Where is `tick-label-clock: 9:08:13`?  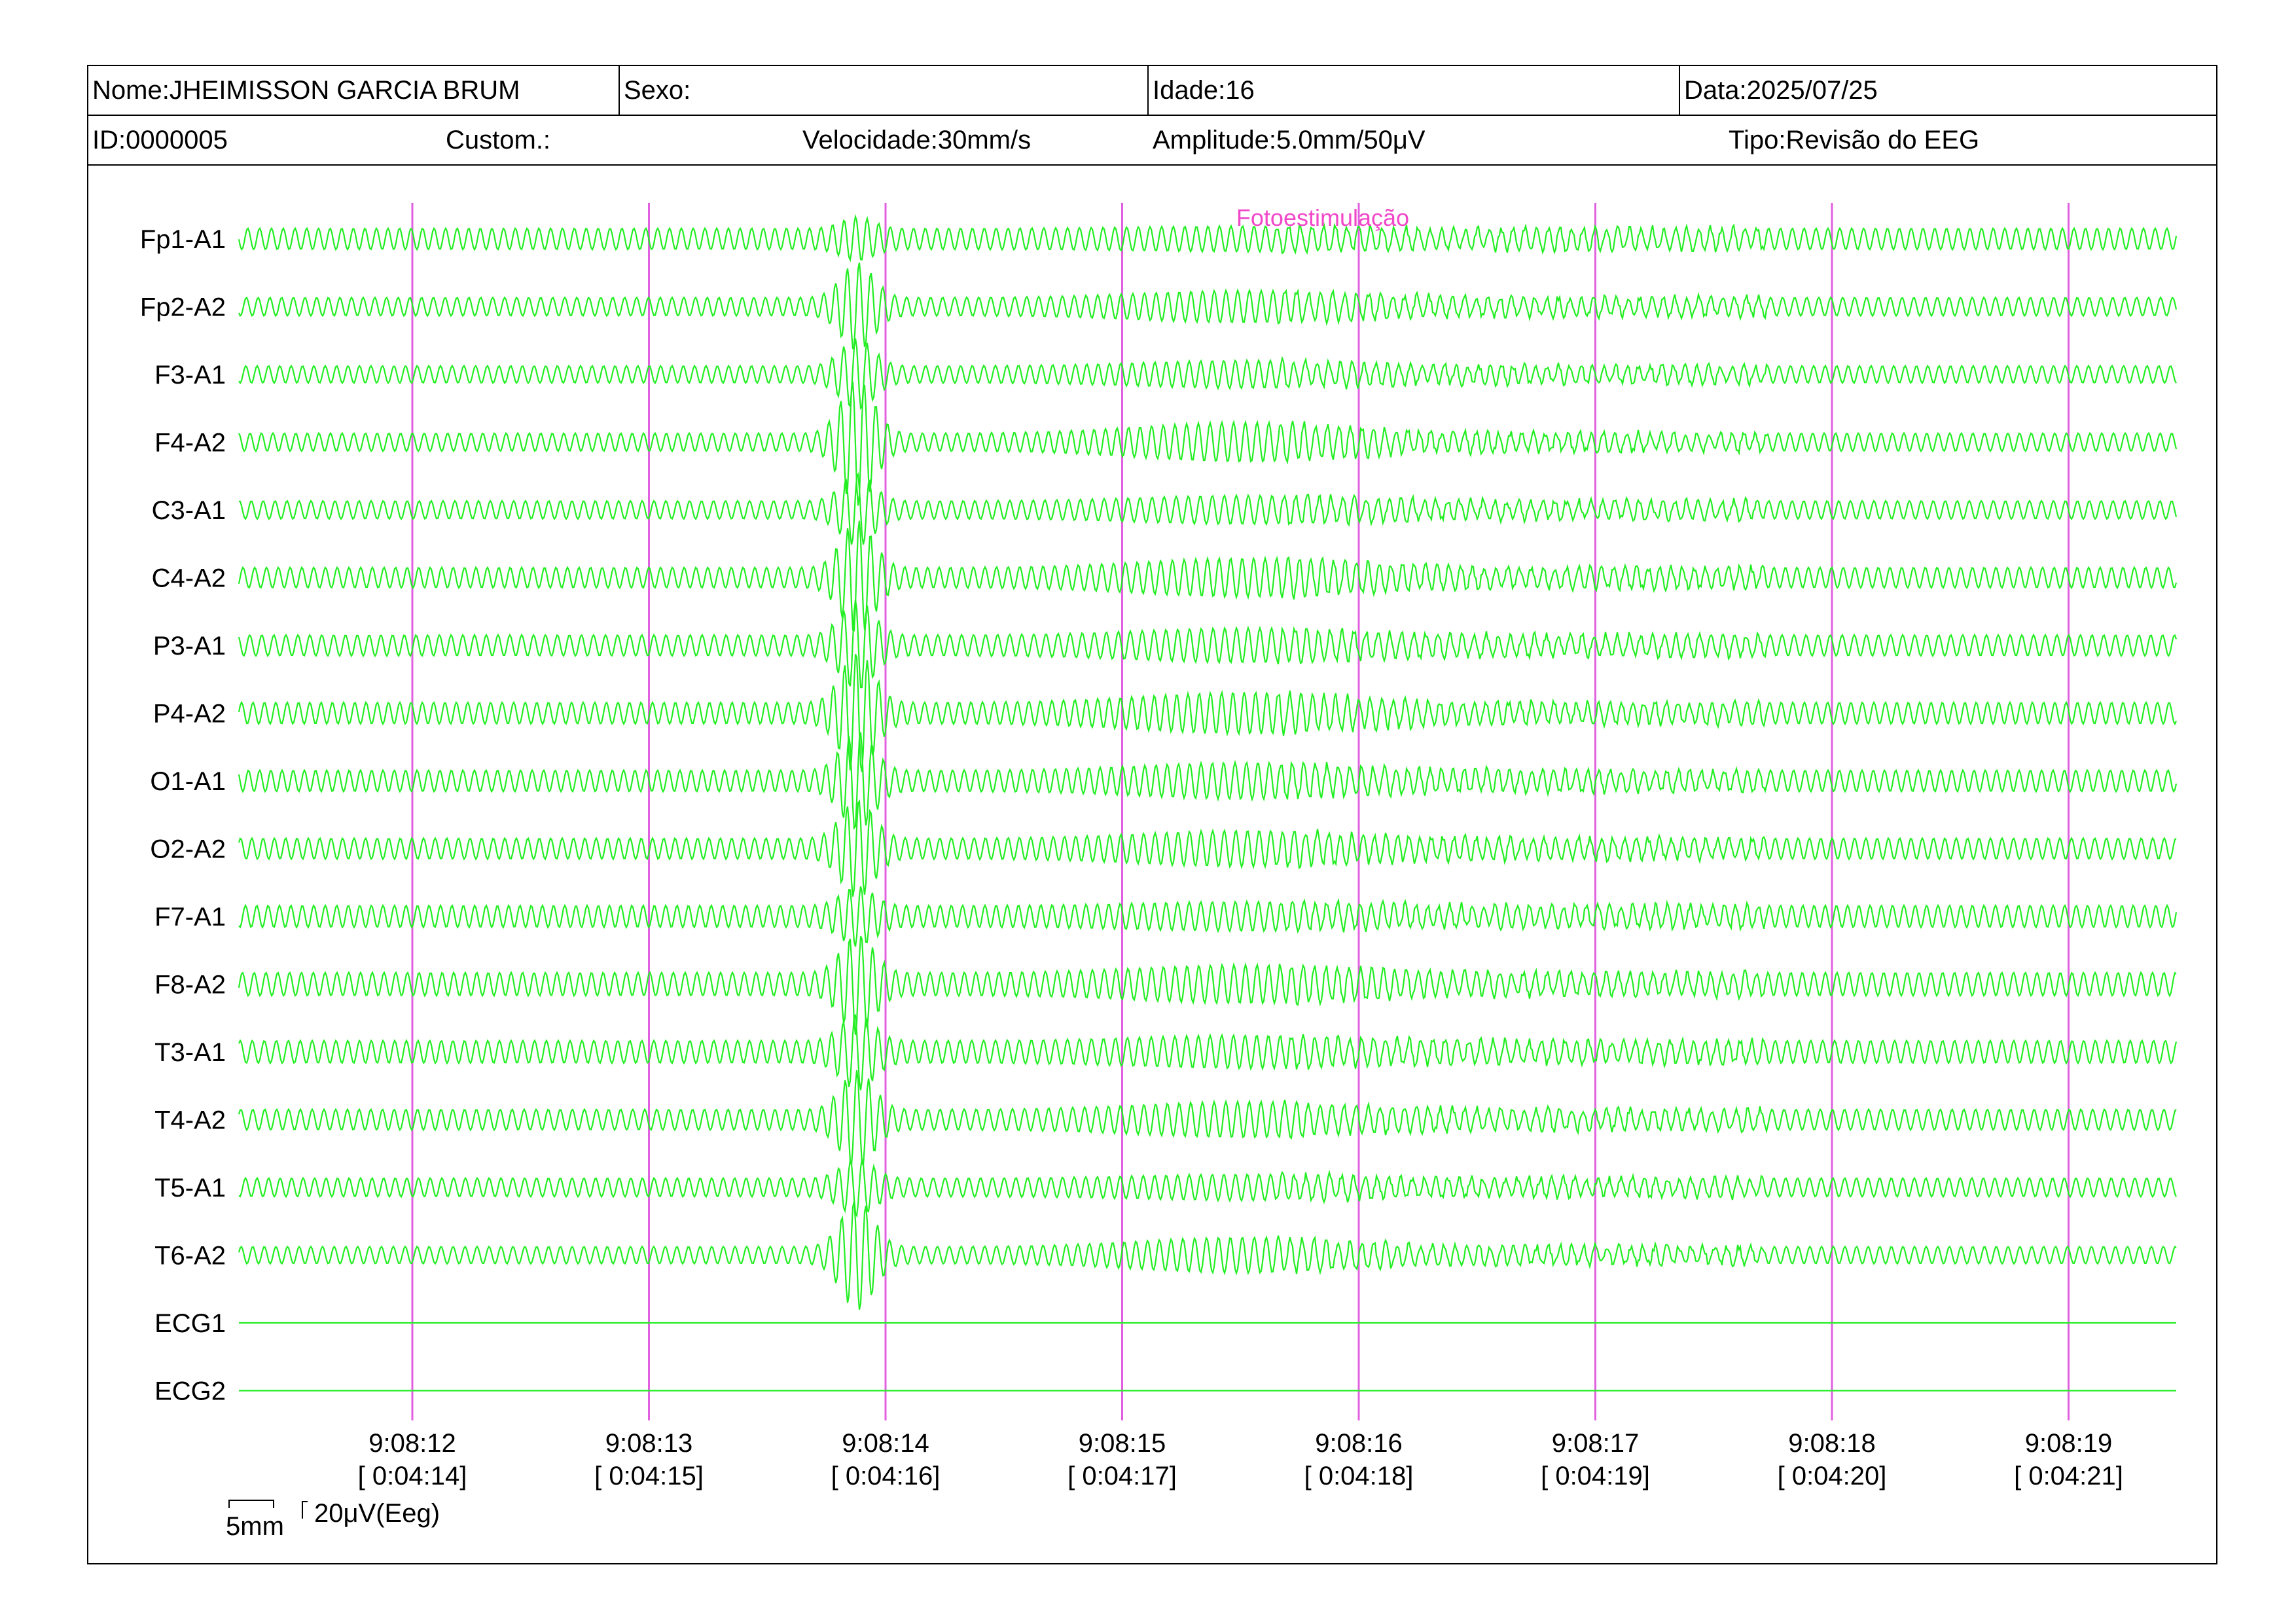 tick-label-clock: 9:08:13 is located at coordinates (648, 1443).